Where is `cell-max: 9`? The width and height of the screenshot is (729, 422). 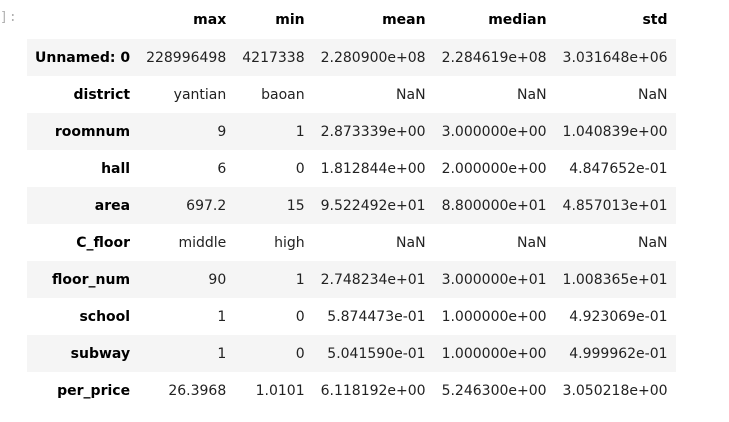
cell-max: 9 is located at coordinates (222, 131).